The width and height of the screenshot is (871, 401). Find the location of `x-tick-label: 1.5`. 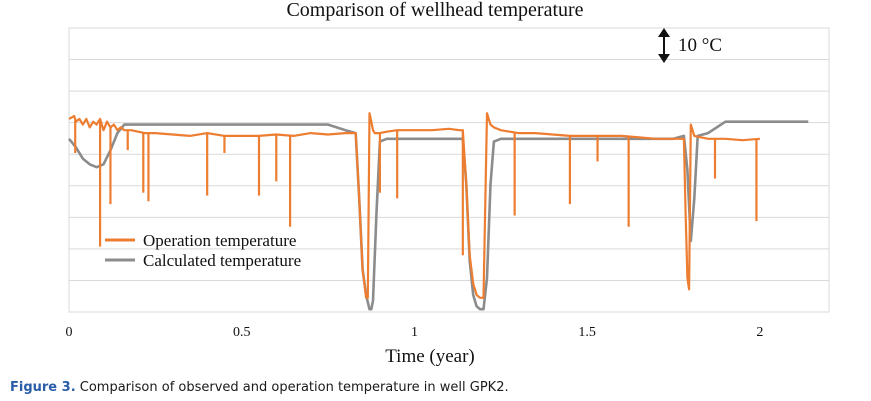

x-tick-label: 1.5 is located at coordinates (587, 332).